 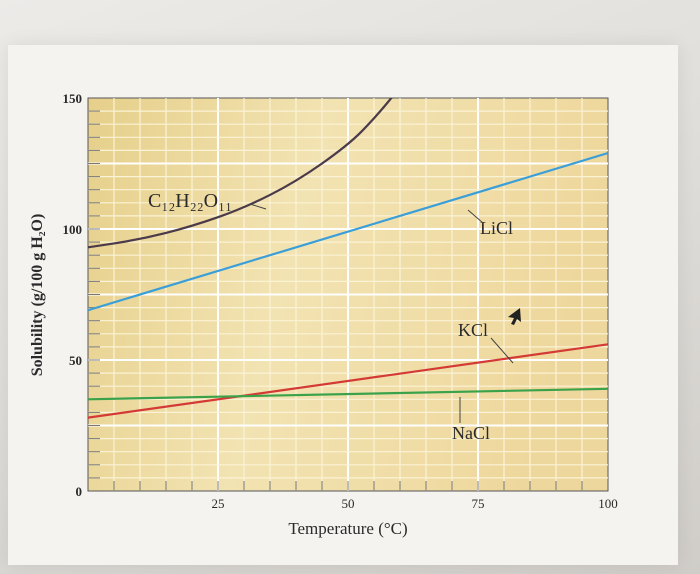 What do you see at coordinates (190, 201) in the screenshot?
I see `series-label-sucrose: C₁₂H₂₂O₁₁` at bounding box center [190, 201].